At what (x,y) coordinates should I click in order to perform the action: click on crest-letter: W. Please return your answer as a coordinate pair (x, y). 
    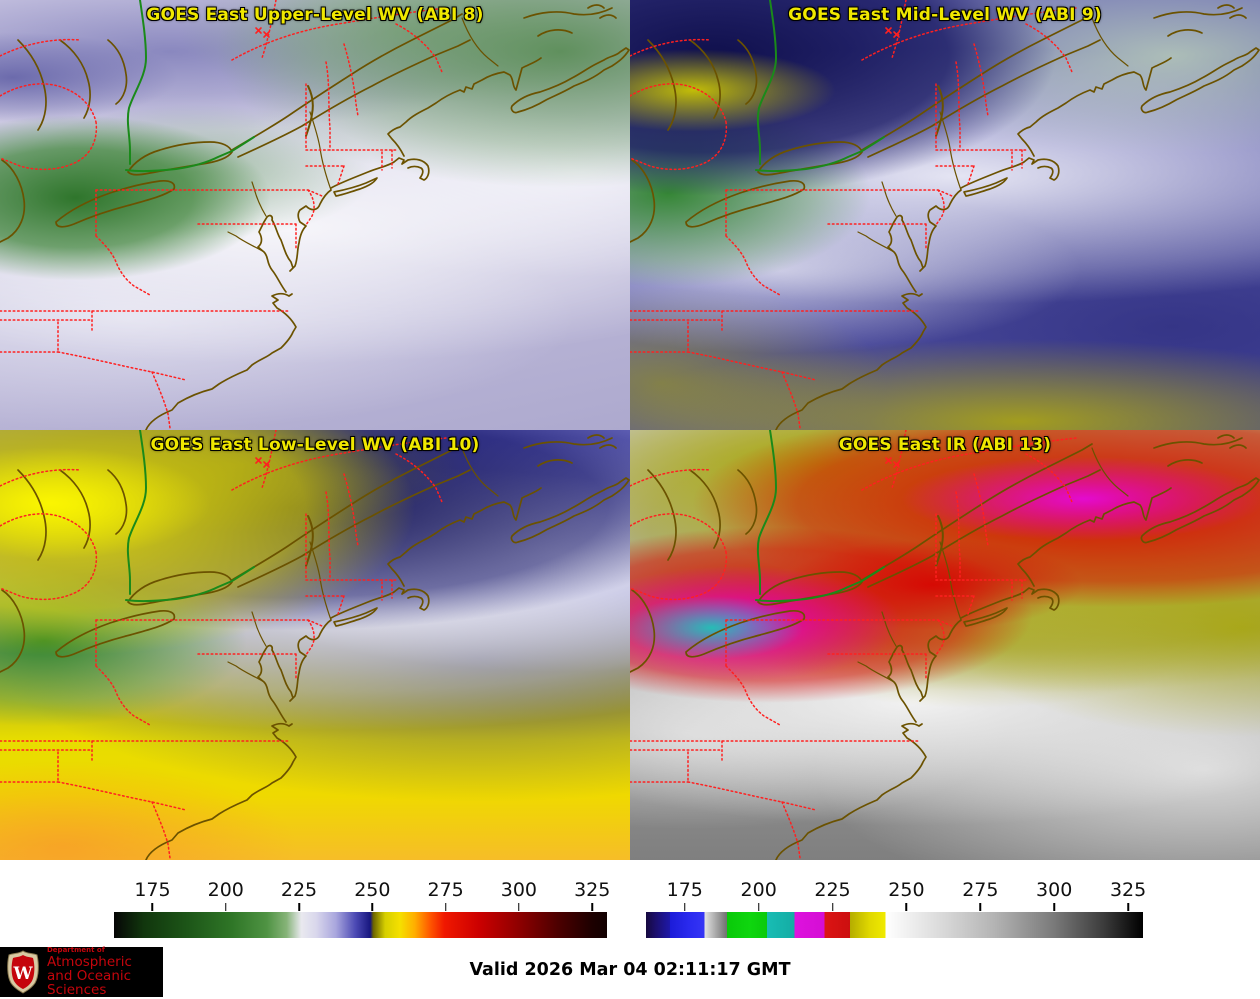
    Looking at the image, I should click on (22, 974).